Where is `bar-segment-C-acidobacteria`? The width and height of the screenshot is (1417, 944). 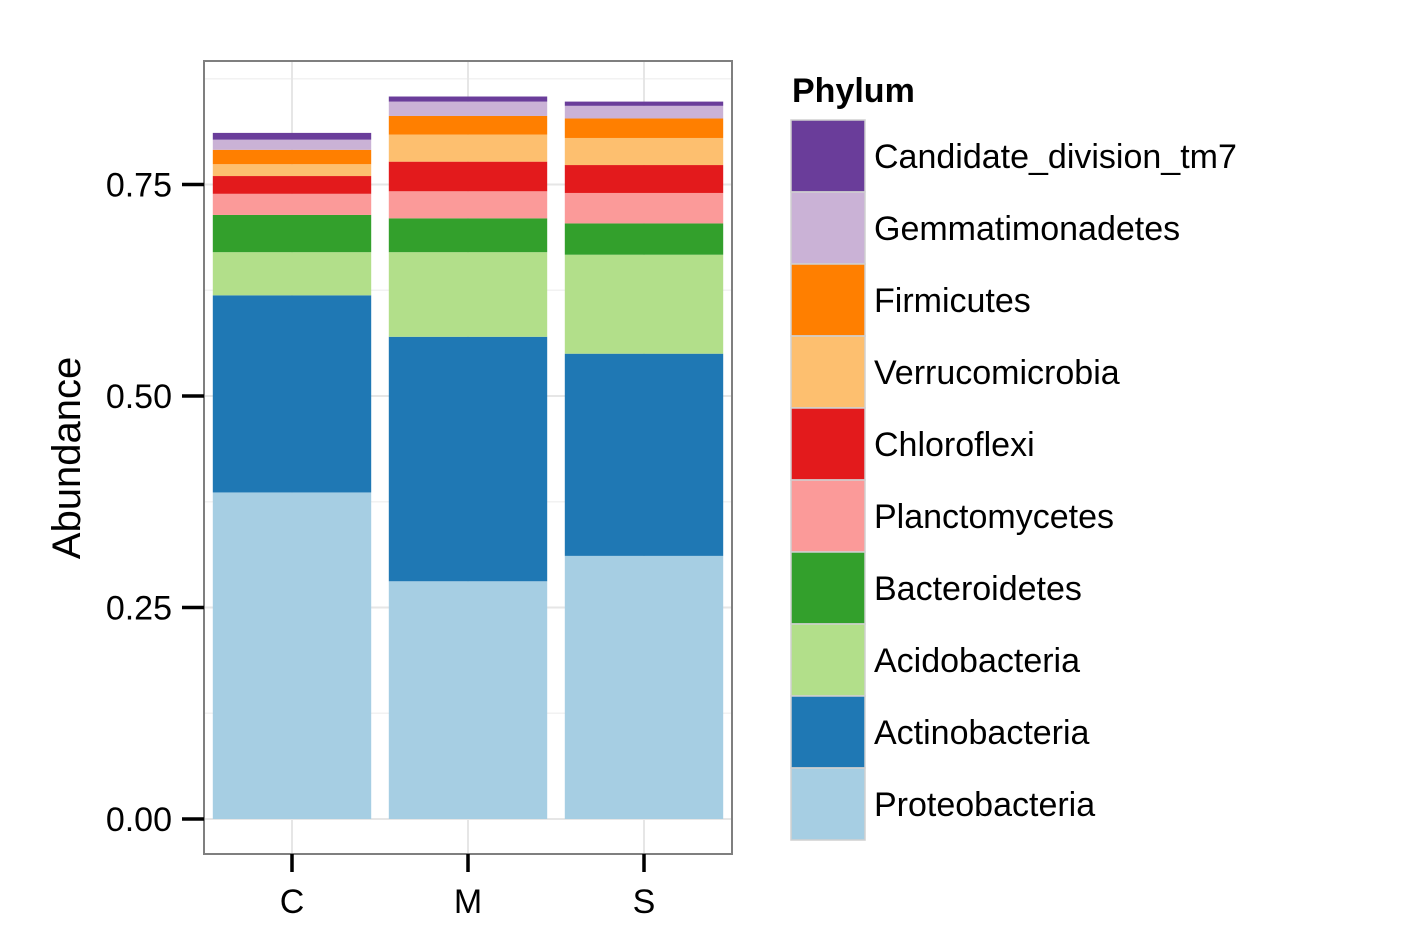 bar-segment-C-acidobacteria is located at coordinates (292, 274).